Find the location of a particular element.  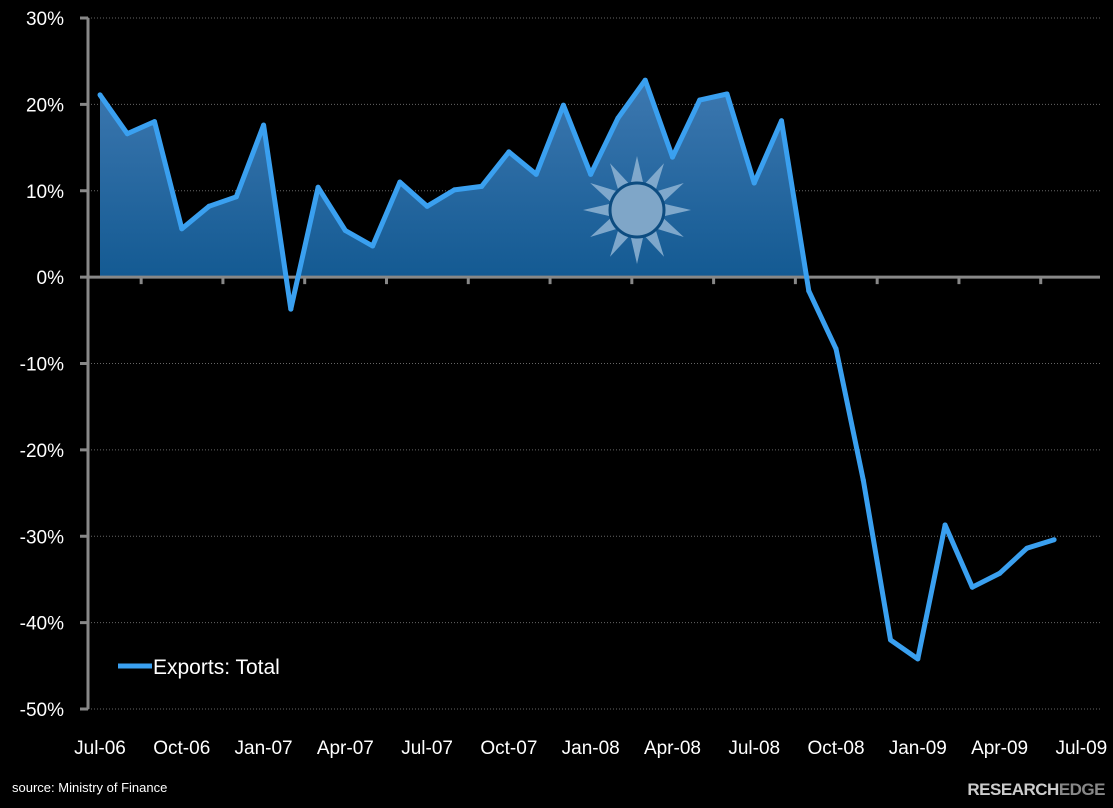

x-tick-label: Jul-09 is located at coordinates (1081, 748).